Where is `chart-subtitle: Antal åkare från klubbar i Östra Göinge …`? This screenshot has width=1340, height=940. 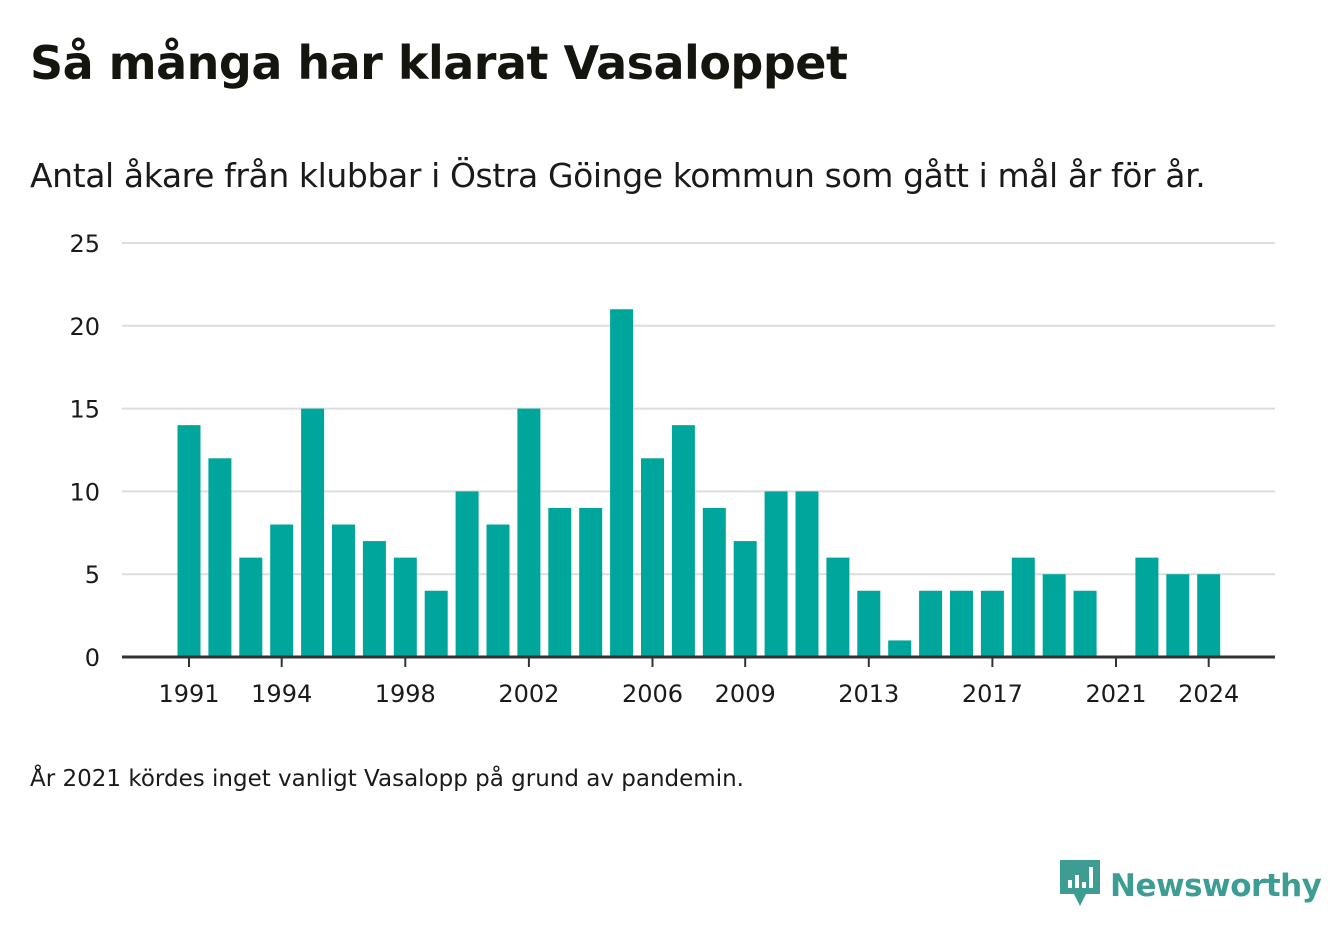
chart-subtitle: Antal åkare från klubbar i Östra Göinge … is located at coordinates (618, 175).